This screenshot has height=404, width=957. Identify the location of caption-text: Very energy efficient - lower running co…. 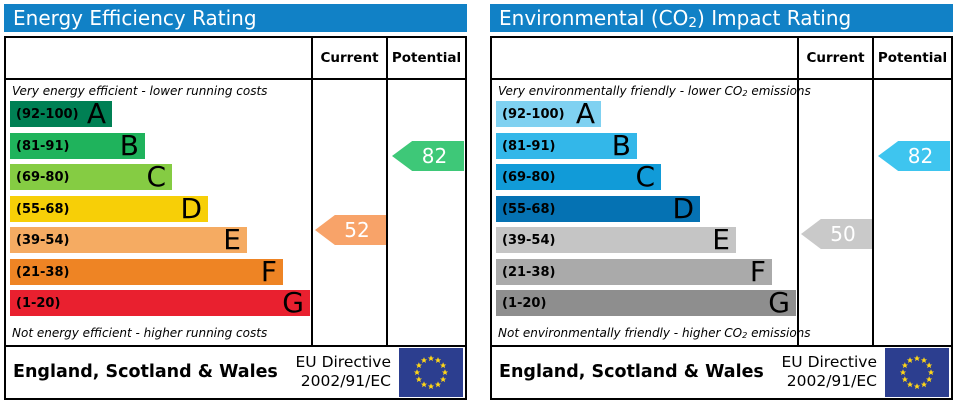
(140, 91).